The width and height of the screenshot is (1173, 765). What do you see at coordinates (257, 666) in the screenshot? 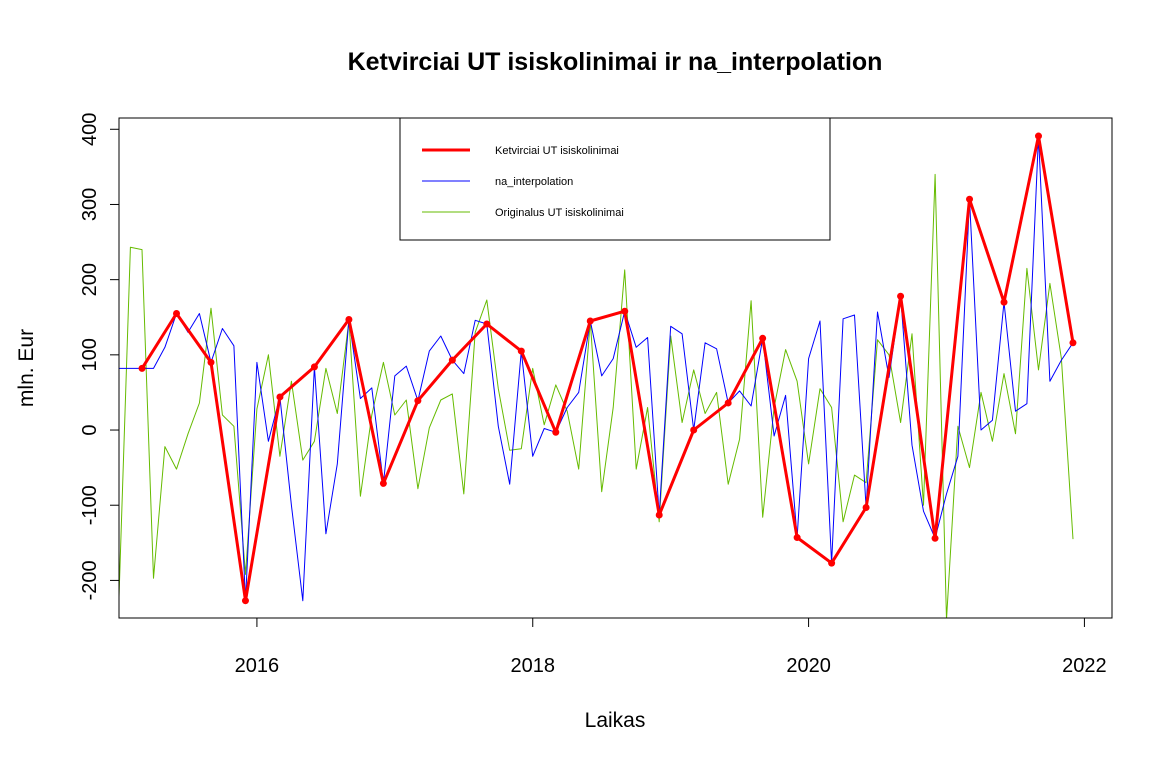
I see `x-tick-label: 2016` at bounding box center [257, 666].